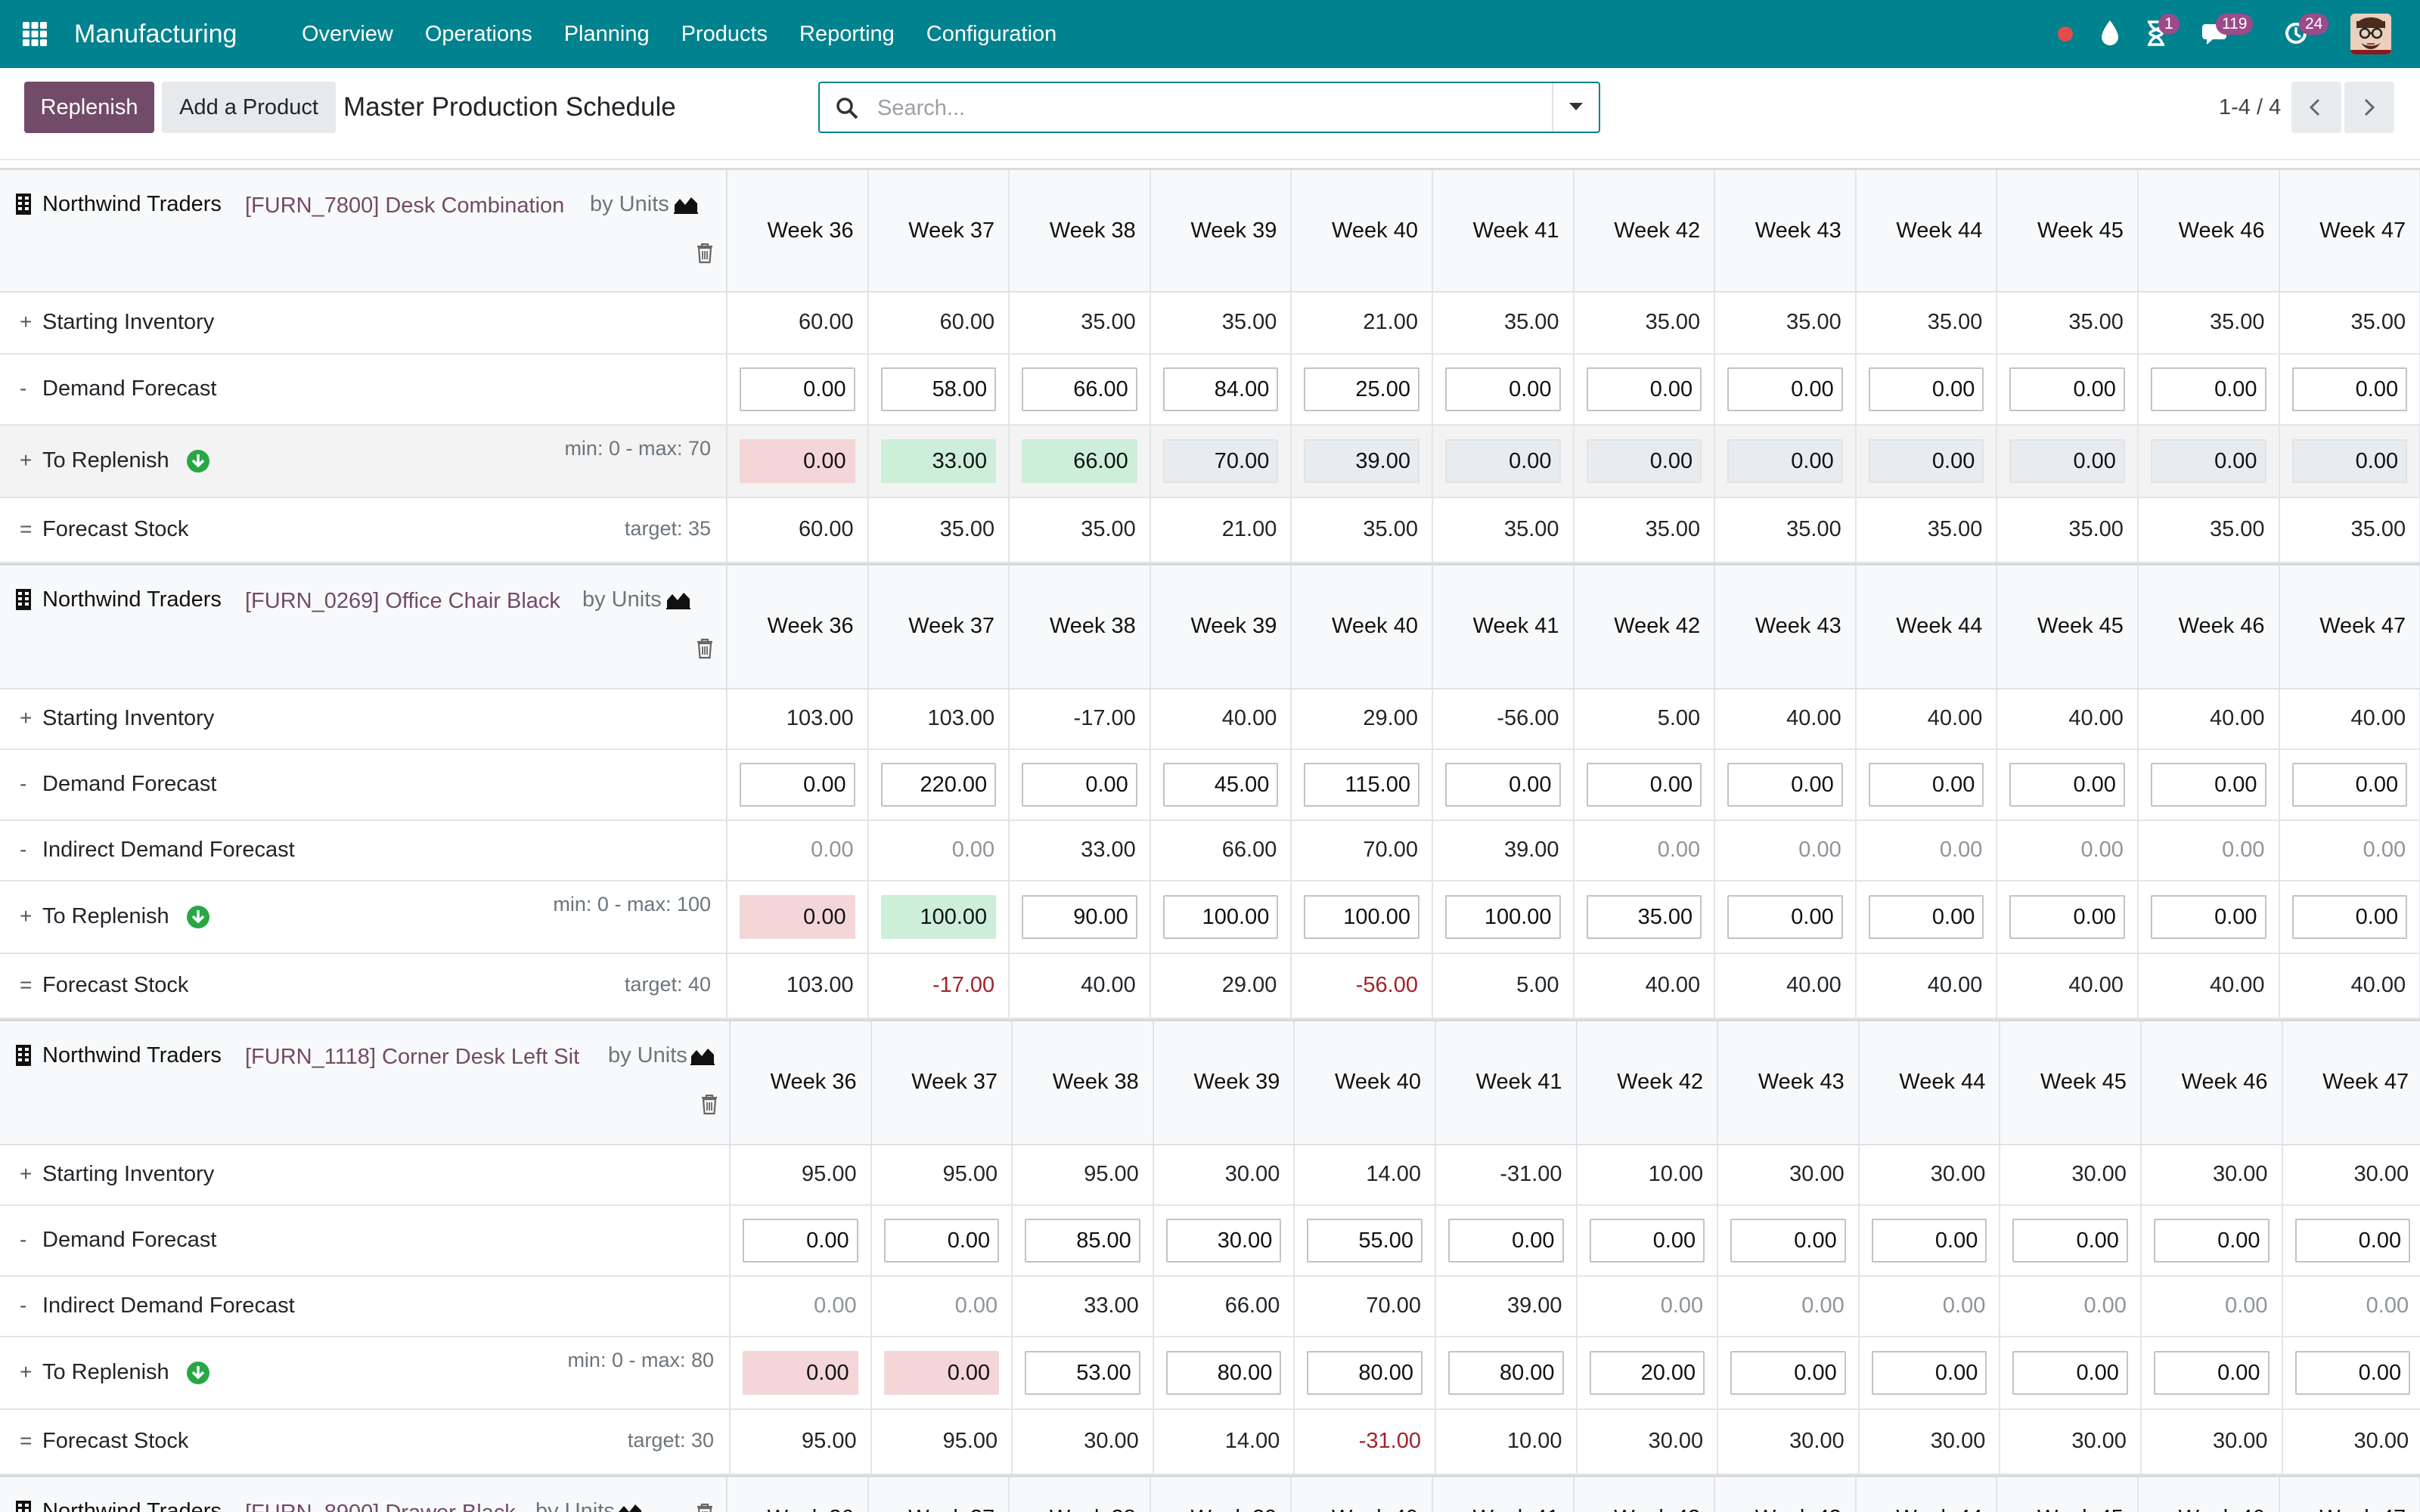  I want to click on recording-dot-icon, so click(2065, 42).